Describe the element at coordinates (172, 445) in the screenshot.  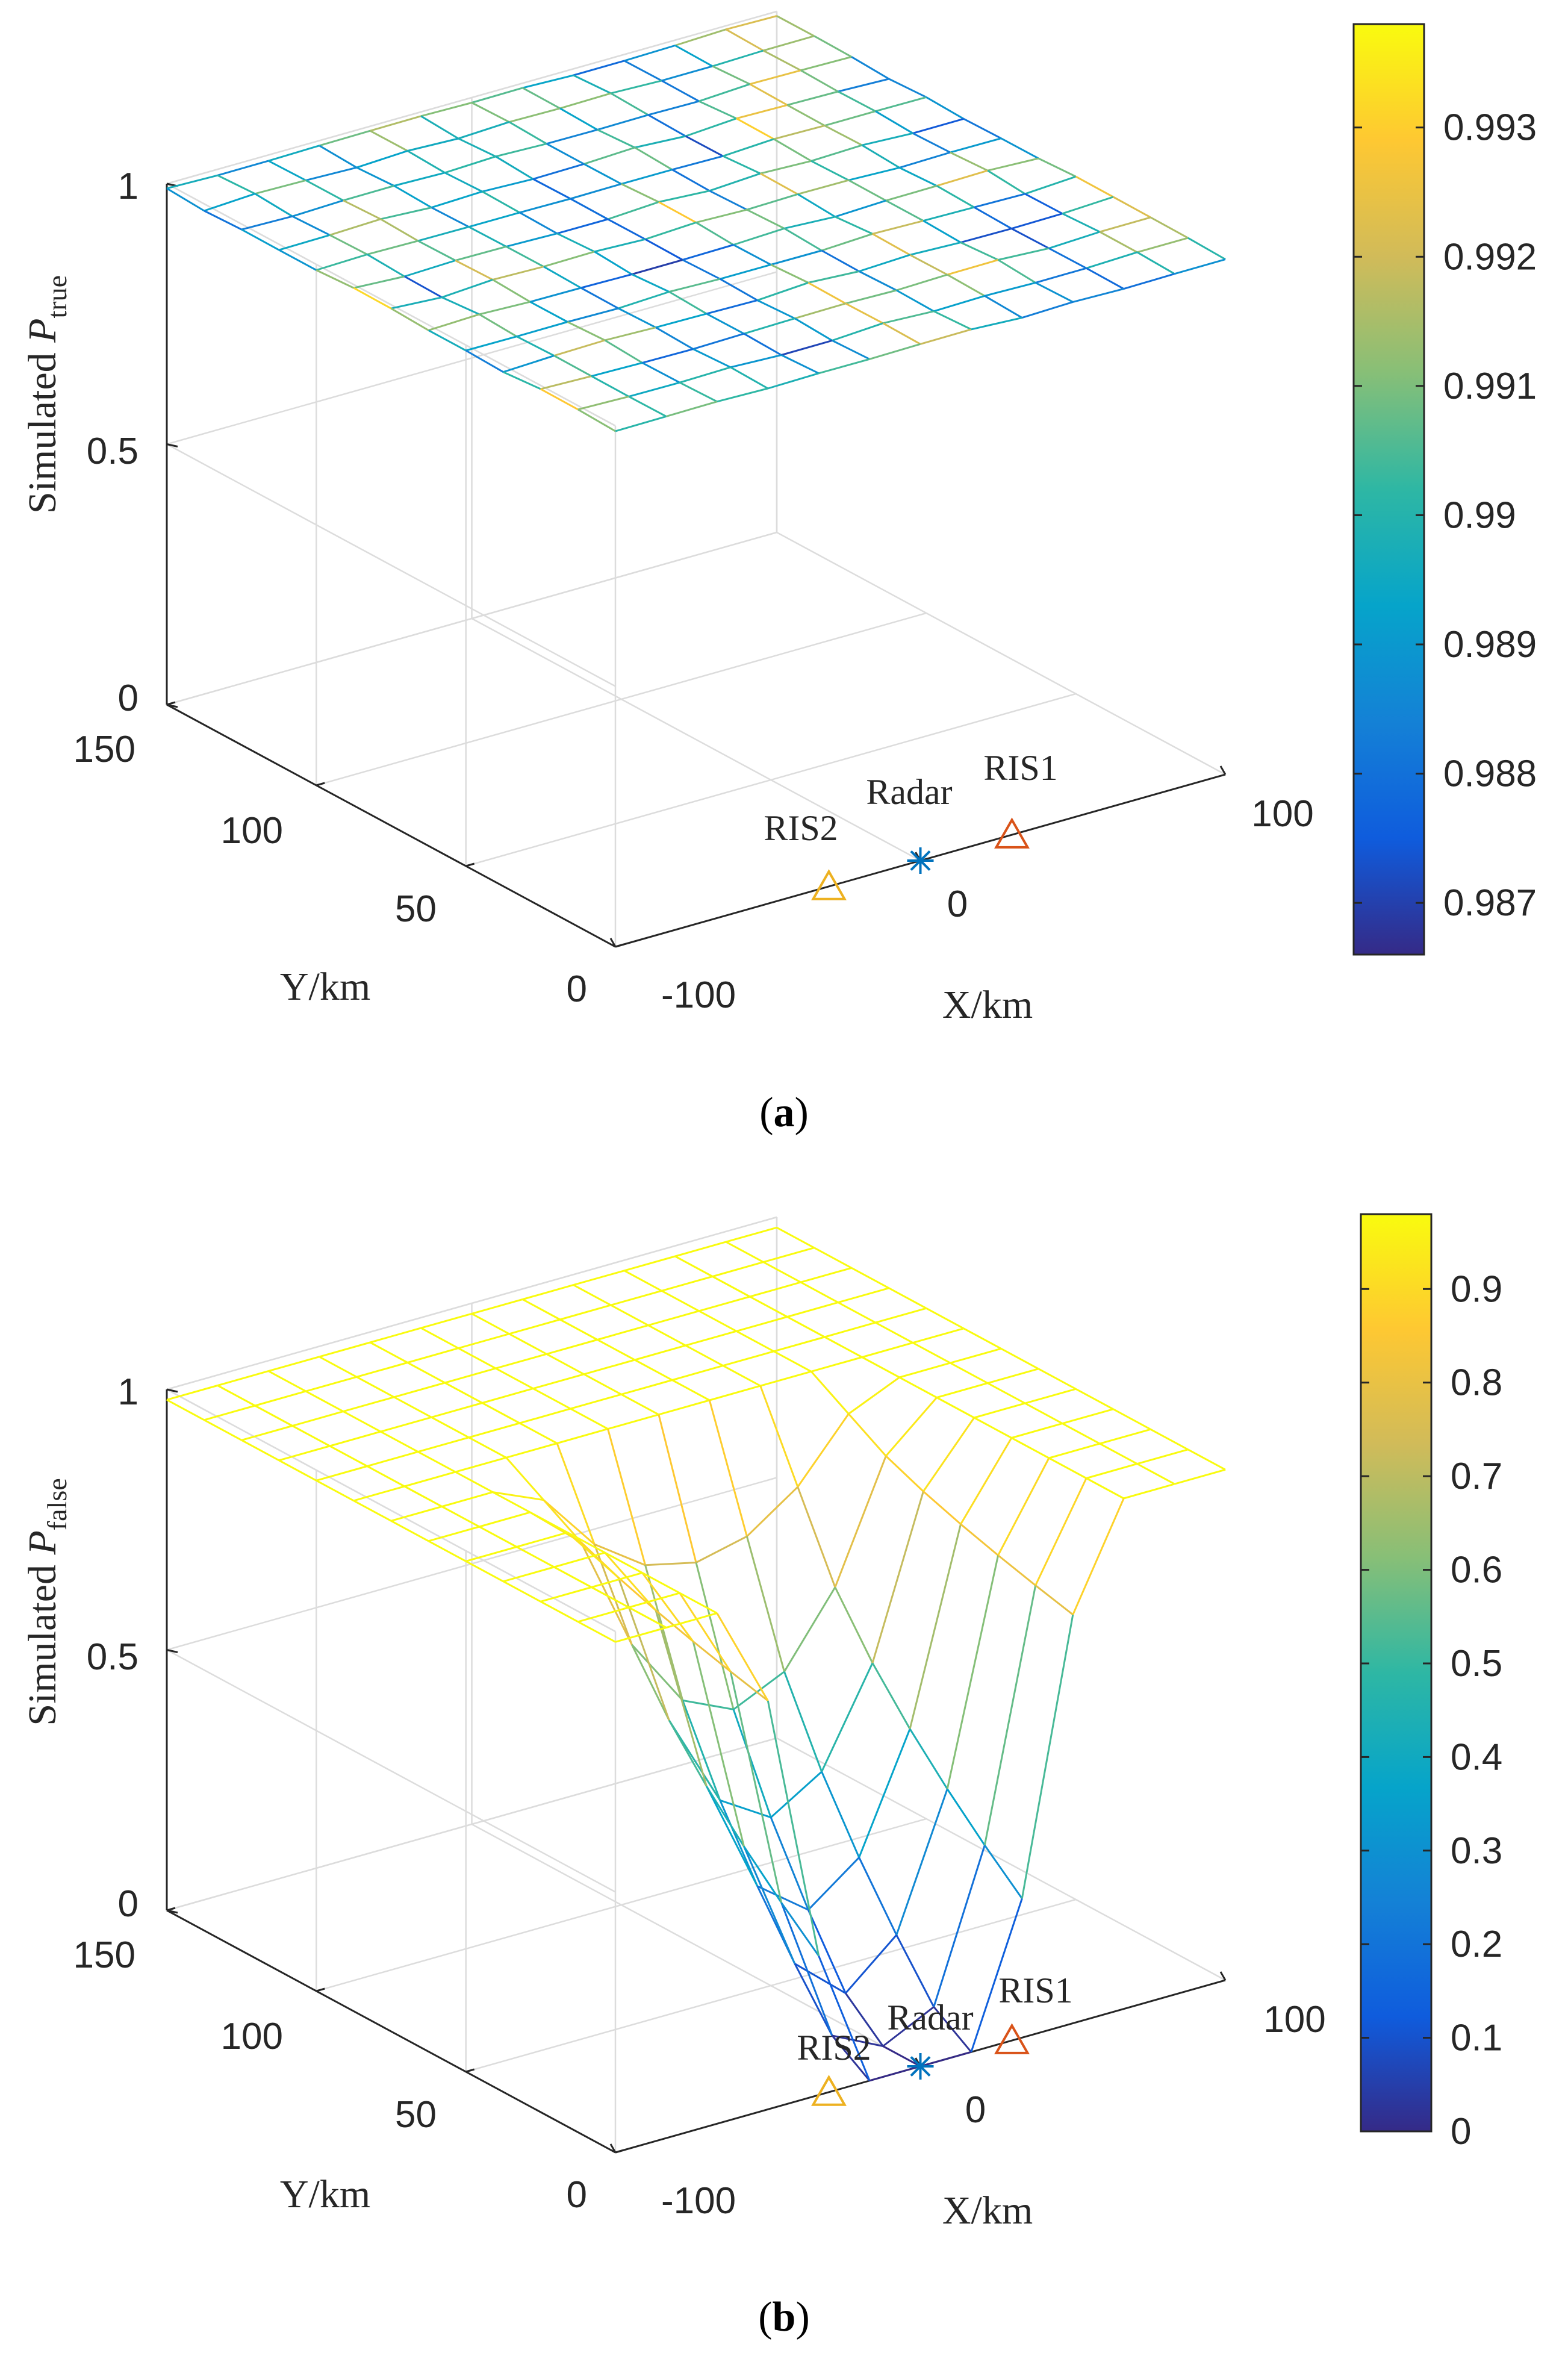
I see `z-tick-mark` at that location.